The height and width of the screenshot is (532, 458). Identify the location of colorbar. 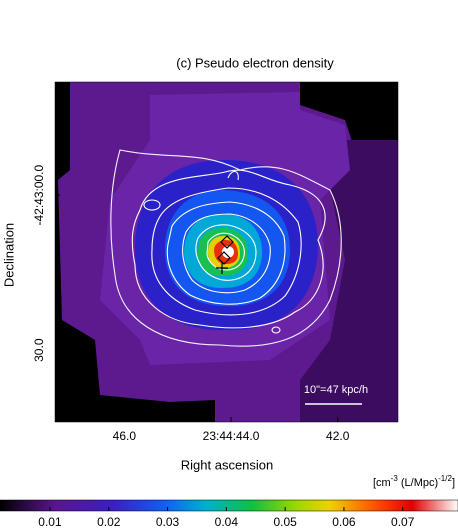
(229, 505).